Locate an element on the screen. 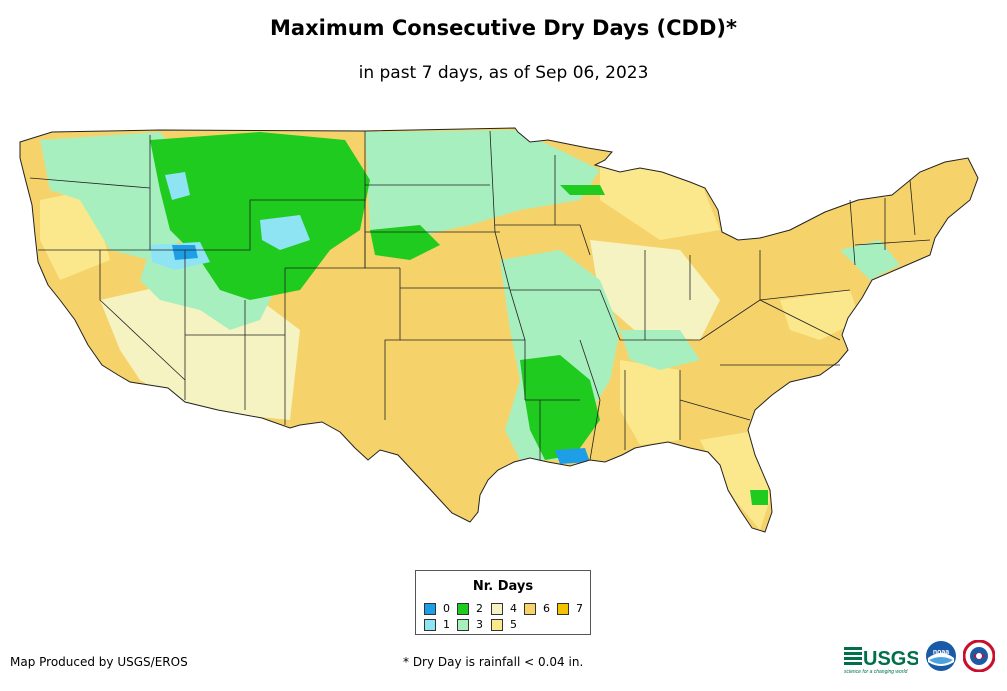 The width and height of the screenshot is (1007, 691). legend-label-5: 5 is located at coordinates (513, 624).